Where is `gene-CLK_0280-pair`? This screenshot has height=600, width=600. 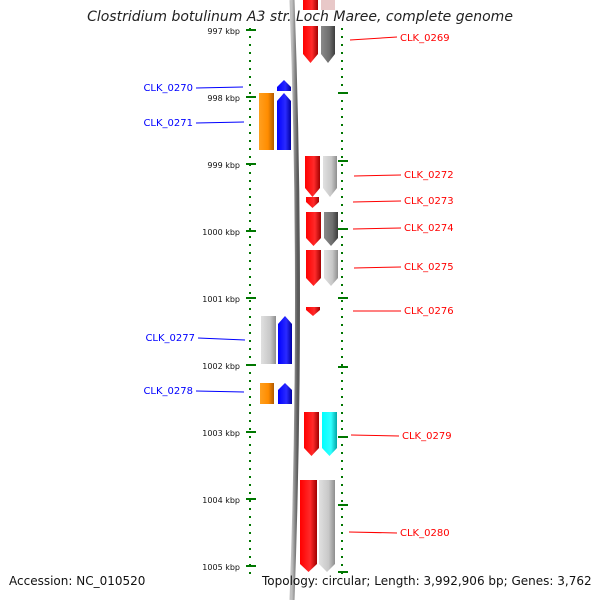
gene-CLK_0280-pair is located at coordinates (327, 526).